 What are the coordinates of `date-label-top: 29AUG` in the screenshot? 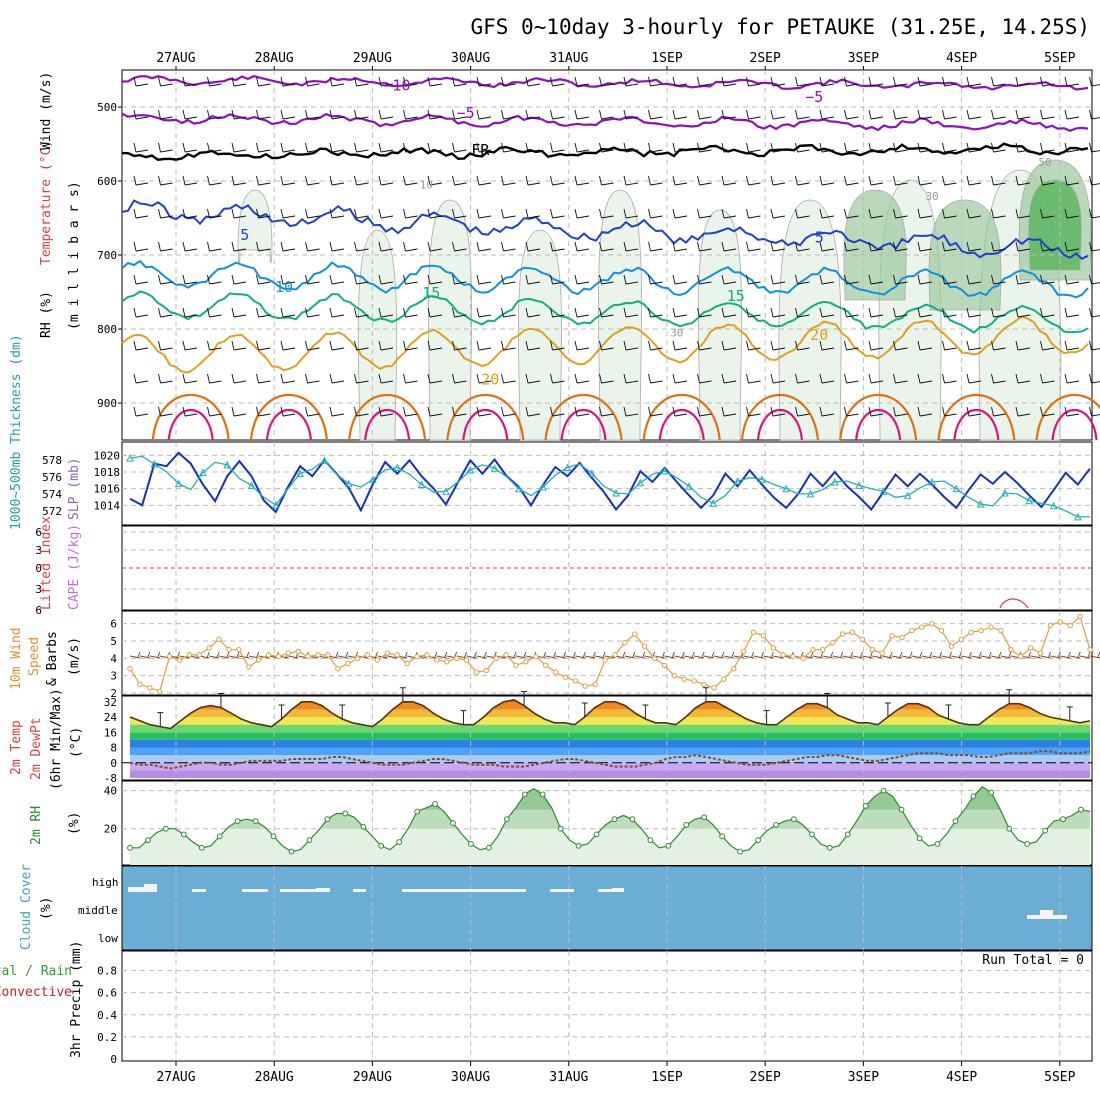 It's located at (372, 58).